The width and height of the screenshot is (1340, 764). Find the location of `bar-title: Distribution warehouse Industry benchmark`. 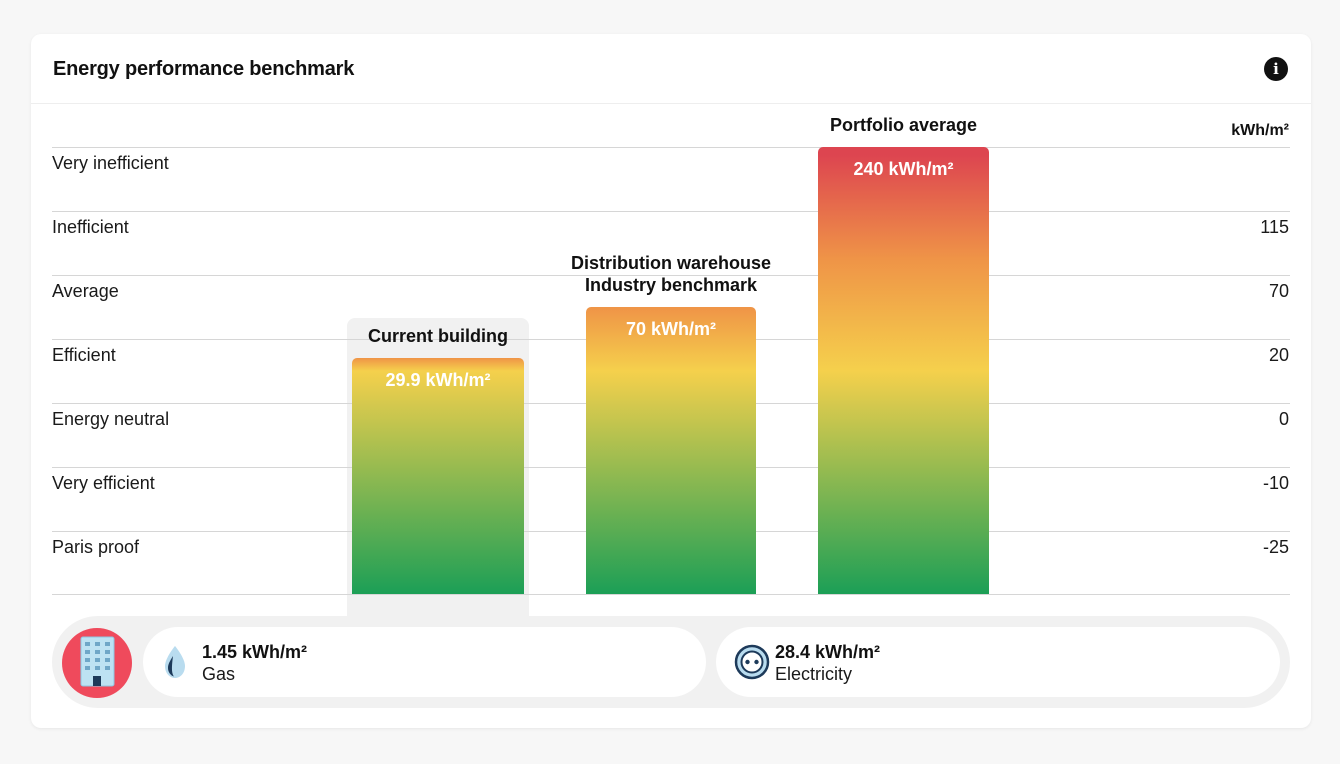

bar-title: Distribution warehouse Industry benchmark is located at coordinates (671, 274).